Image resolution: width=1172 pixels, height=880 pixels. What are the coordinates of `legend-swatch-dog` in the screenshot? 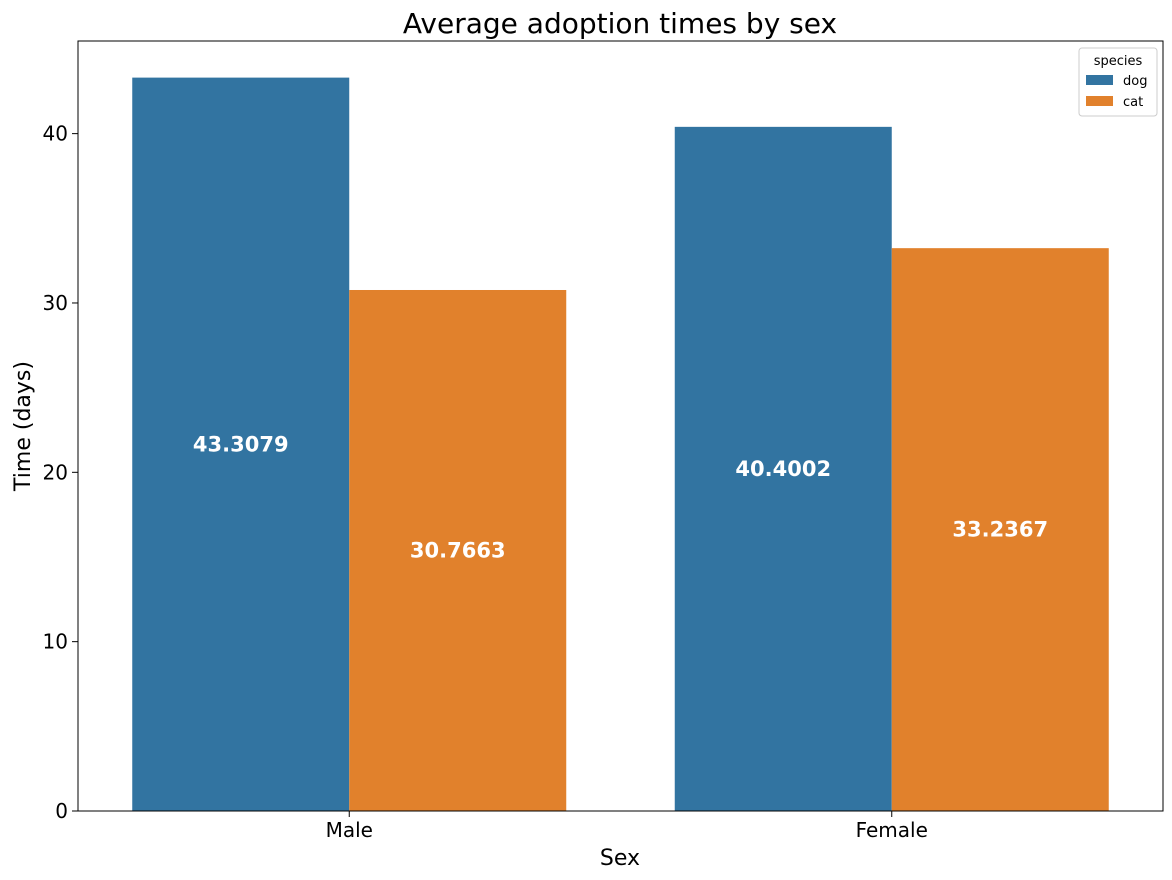 It's located at (1099, 80).